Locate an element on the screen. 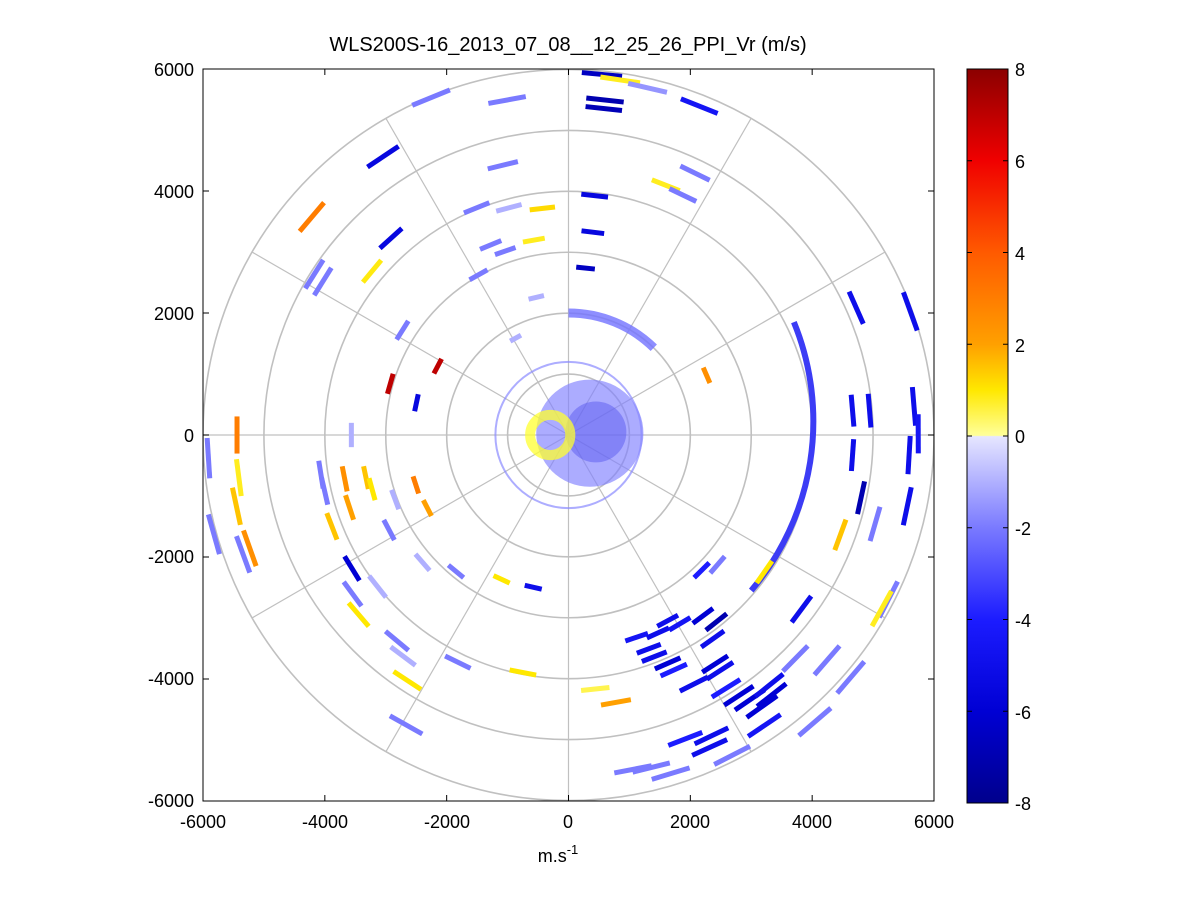  colorbar: 8 6 4 2 0 -2 -4 -6 -8 is located at coordinates (998, 437).